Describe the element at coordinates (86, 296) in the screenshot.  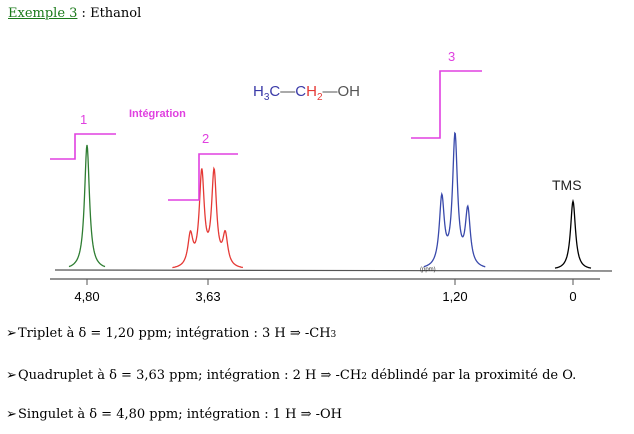
I see `x-tick-label: 4,80` at that location.